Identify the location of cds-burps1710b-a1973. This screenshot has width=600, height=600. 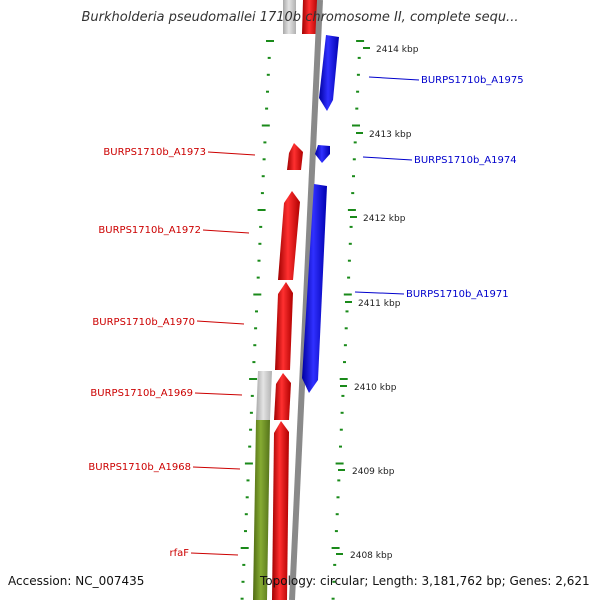
(295, 156).